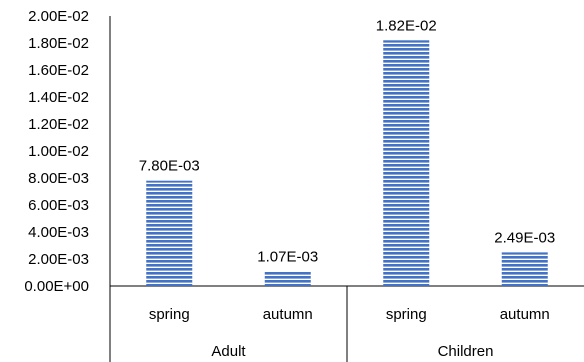  Describe the element at coordinates (406, 25) in the screenshot. I see `data-label: 1.82E-02` at that location.